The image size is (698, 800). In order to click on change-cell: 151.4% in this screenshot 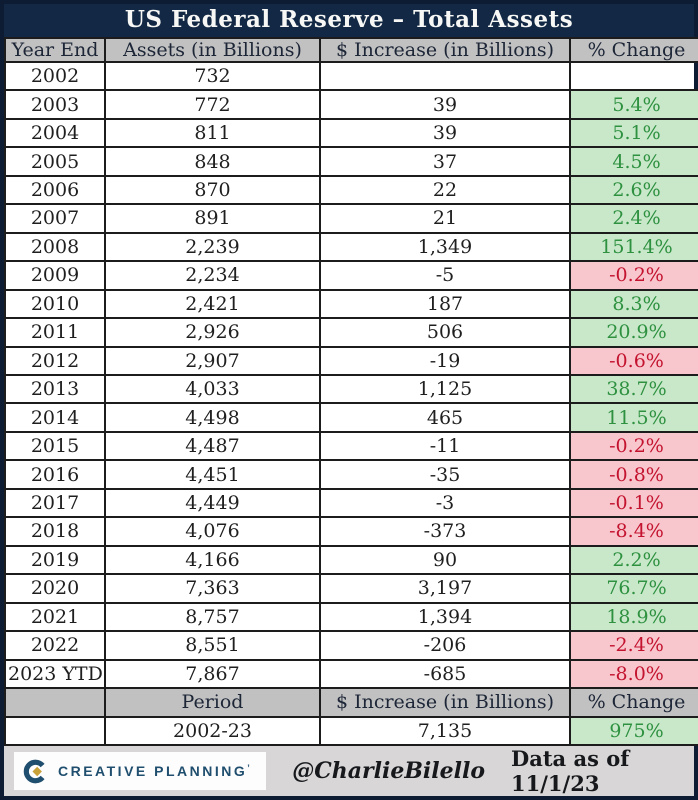, I will do `click(633, 247)`.